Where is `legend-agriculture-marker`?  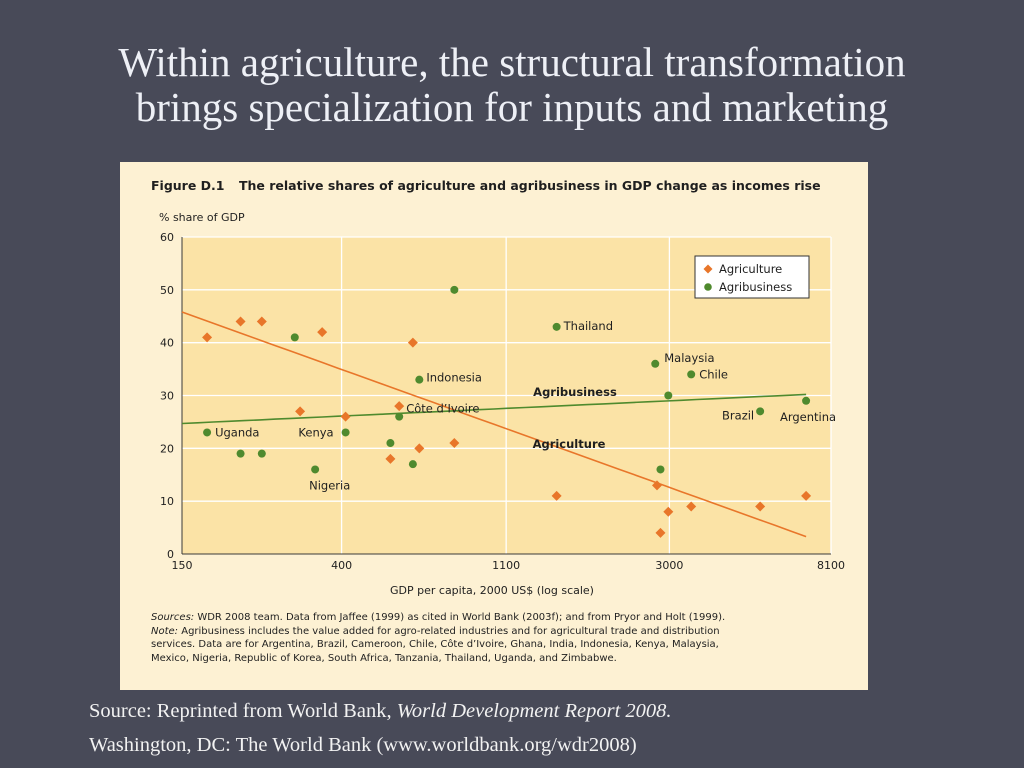
legend-agriculture-marker is located at coordinates (708, 269).